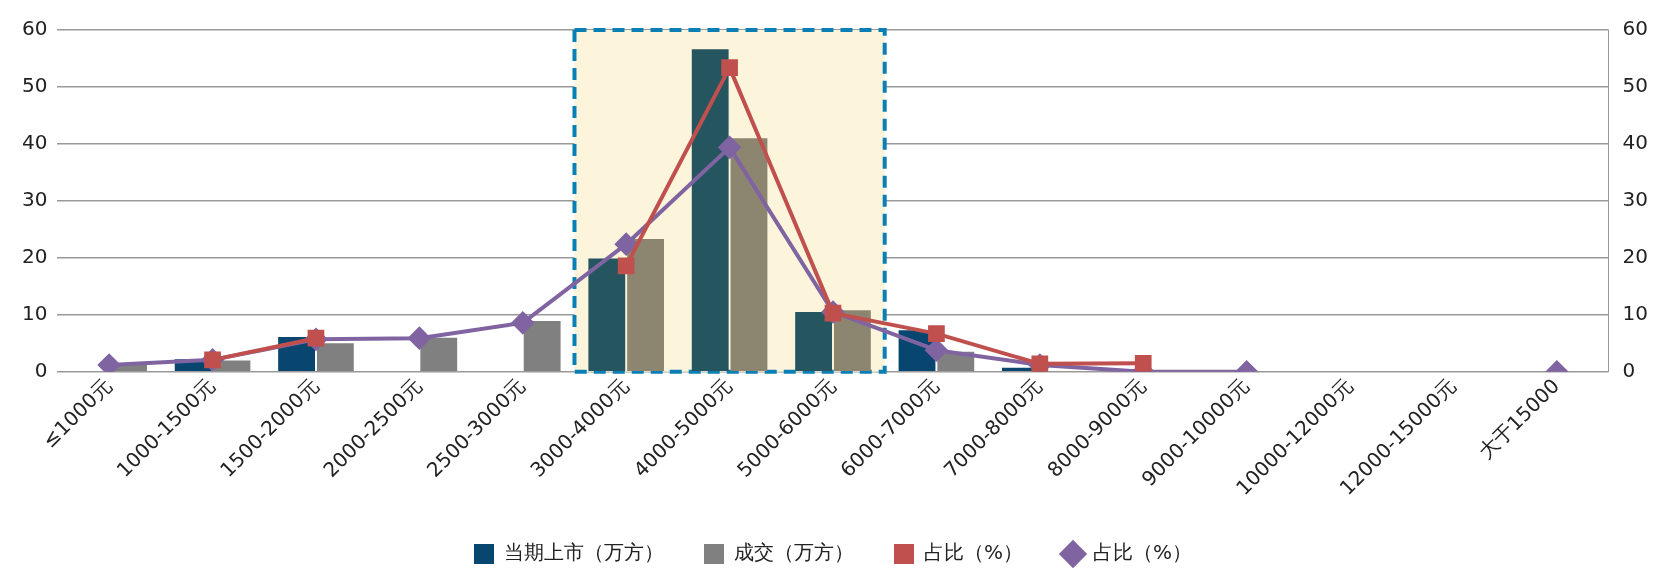 This screenshot has height=582, width=1669. What do you see at coordinates (41, 370) in the screenshot?
I see `y-tick-label: 0` at bounding box center [41, 370].